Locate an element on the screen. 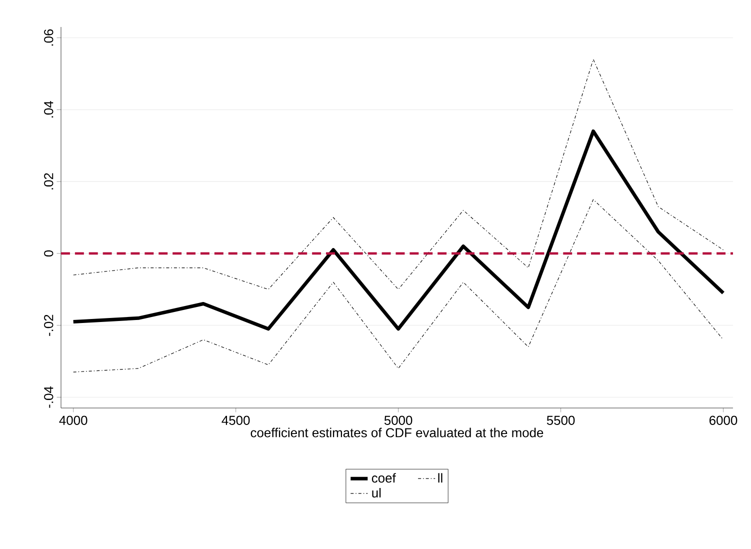 This screenshot has height=549, width=751. legend-label: coef is located at coordinates (384, 478).